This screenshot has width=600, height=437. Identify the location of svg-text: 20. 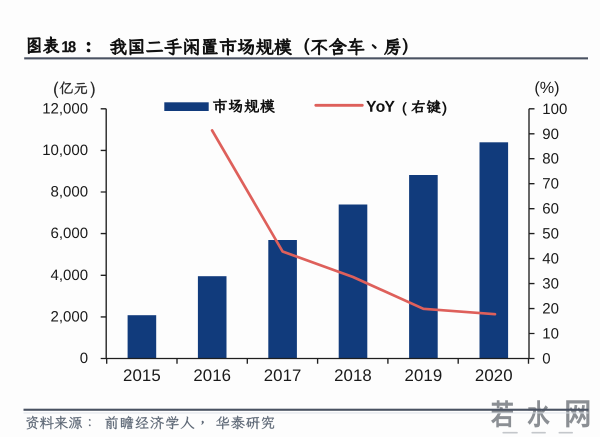
(550, 309).